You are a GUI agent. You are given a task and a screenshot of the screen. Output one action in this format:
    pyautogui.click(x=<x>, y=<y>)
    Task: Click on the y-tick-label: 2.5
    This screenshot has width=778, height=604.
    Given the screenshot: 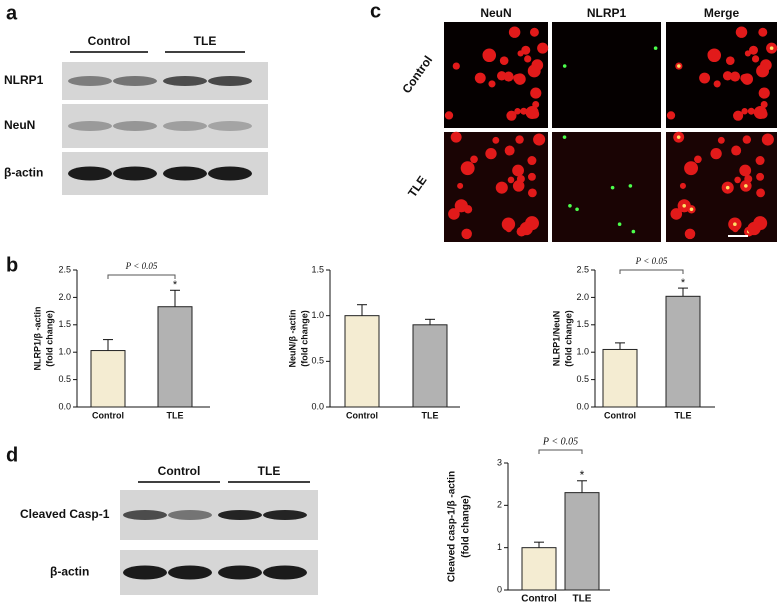 What is the action you would take?
    pyautogui.click(x=64, y=269)
    